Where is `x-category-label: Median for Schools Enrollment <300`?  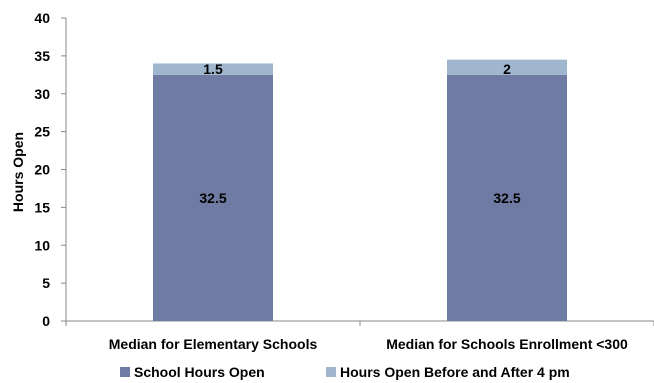 x-category-label: Median for Schools Enrollment <300 is located at coordinates (507, 344).